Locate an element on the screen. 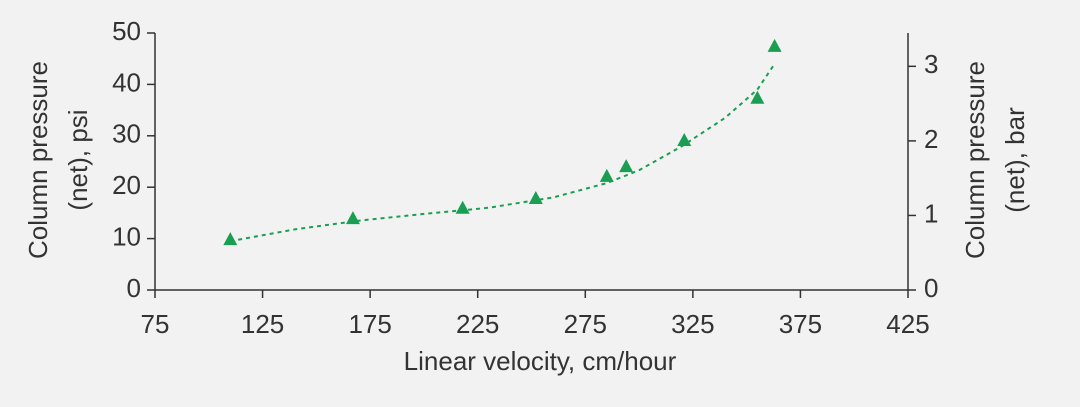 The height and width of the screenshot is (407, 1080). y2-tick-label: 3 is located at coordinates (931, 64).